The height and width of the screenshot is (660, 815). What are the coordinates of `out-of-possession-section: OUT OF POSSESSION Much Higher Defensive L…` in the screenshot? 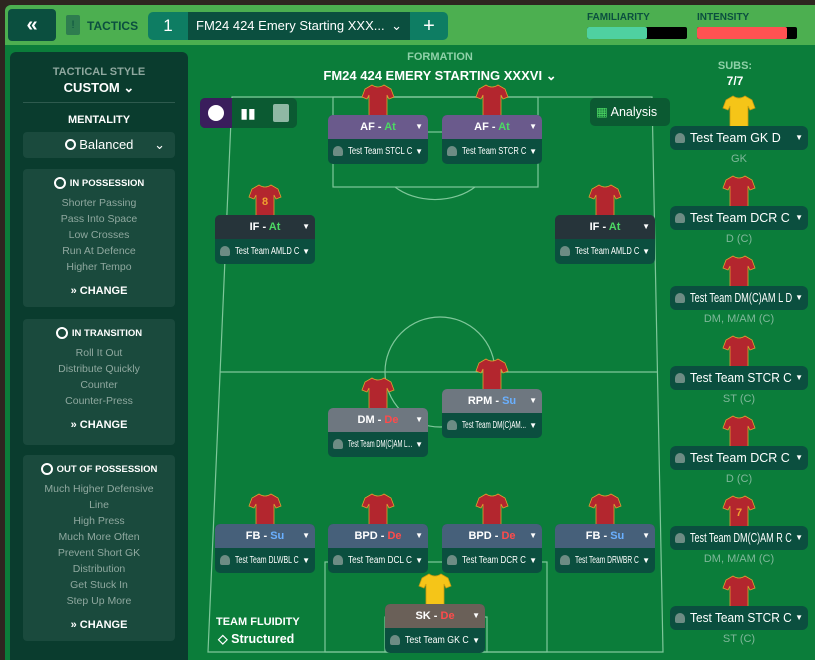 It's located at (99, 548).